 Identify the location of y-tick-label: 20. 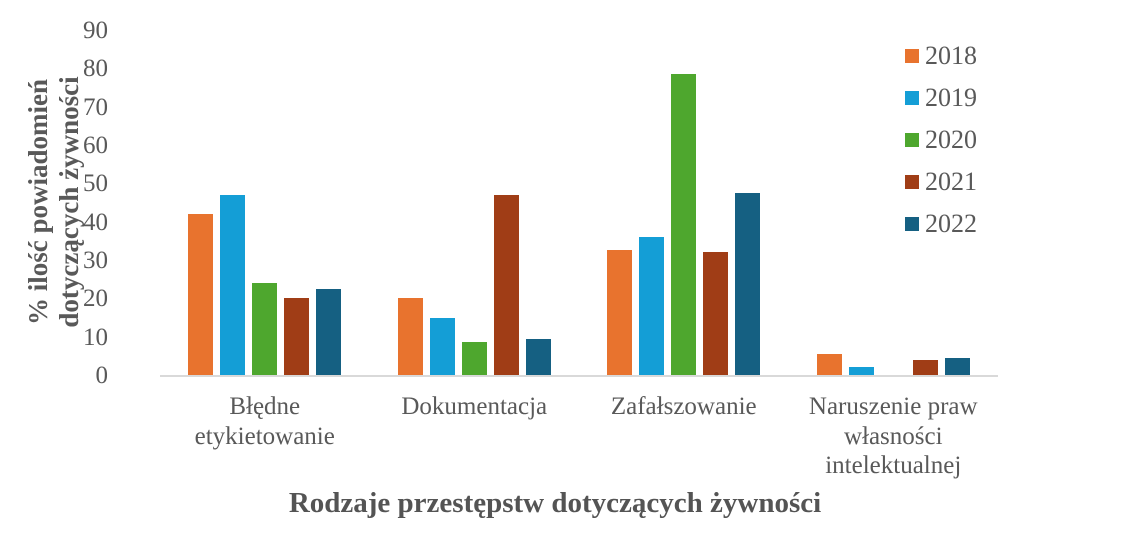
(95, 299).